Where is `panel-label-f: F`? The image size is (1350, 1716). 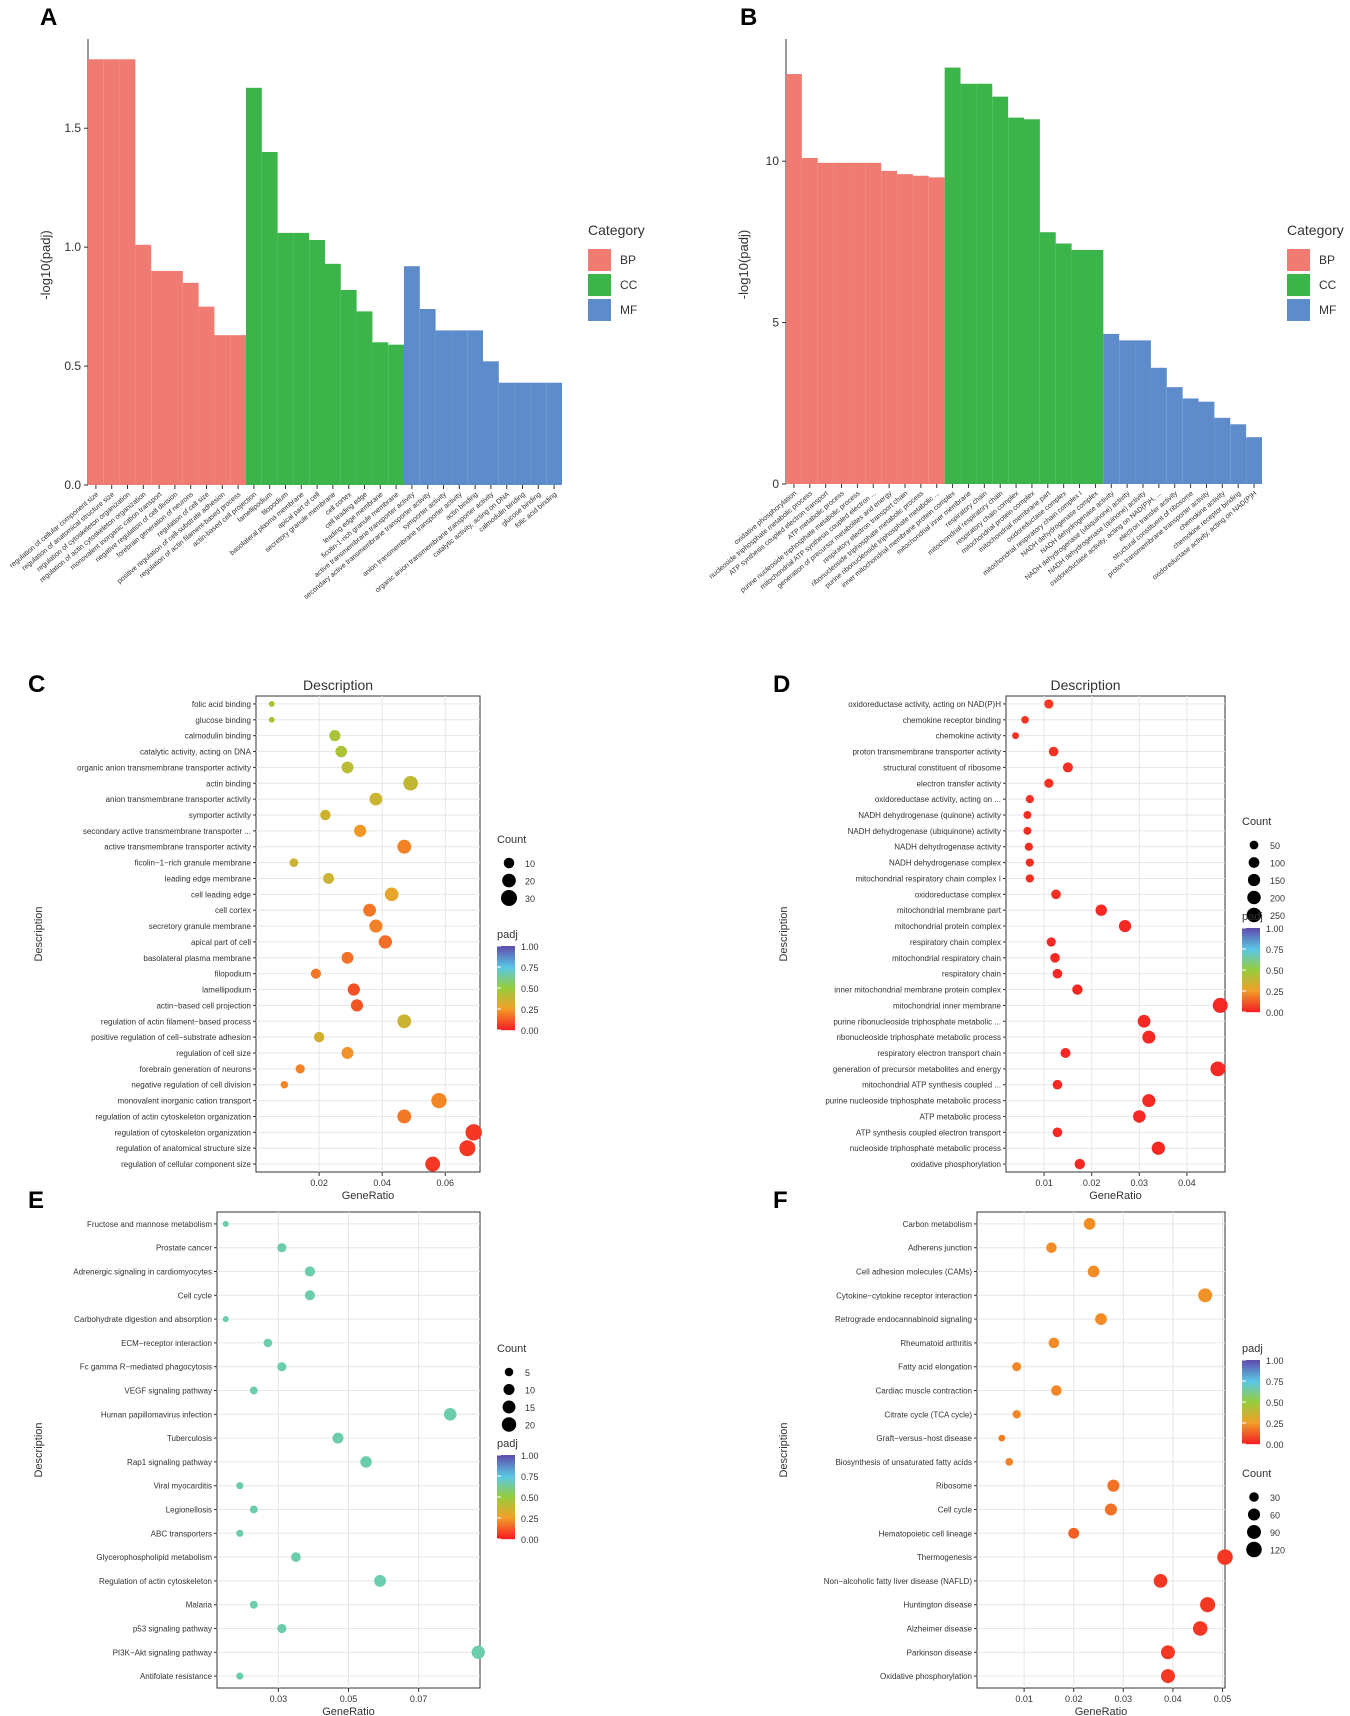 panel-label-f: F is located at coordinates (780, 1200).